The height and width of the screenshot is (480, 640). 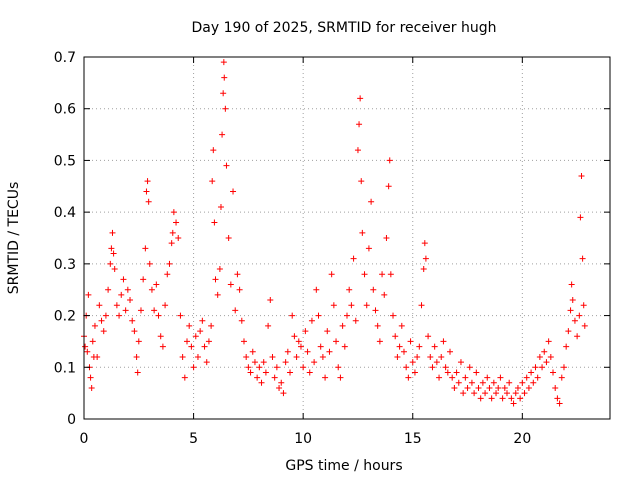 I want to click on y-tick-label: 0.4, so click(x=65, y=213).